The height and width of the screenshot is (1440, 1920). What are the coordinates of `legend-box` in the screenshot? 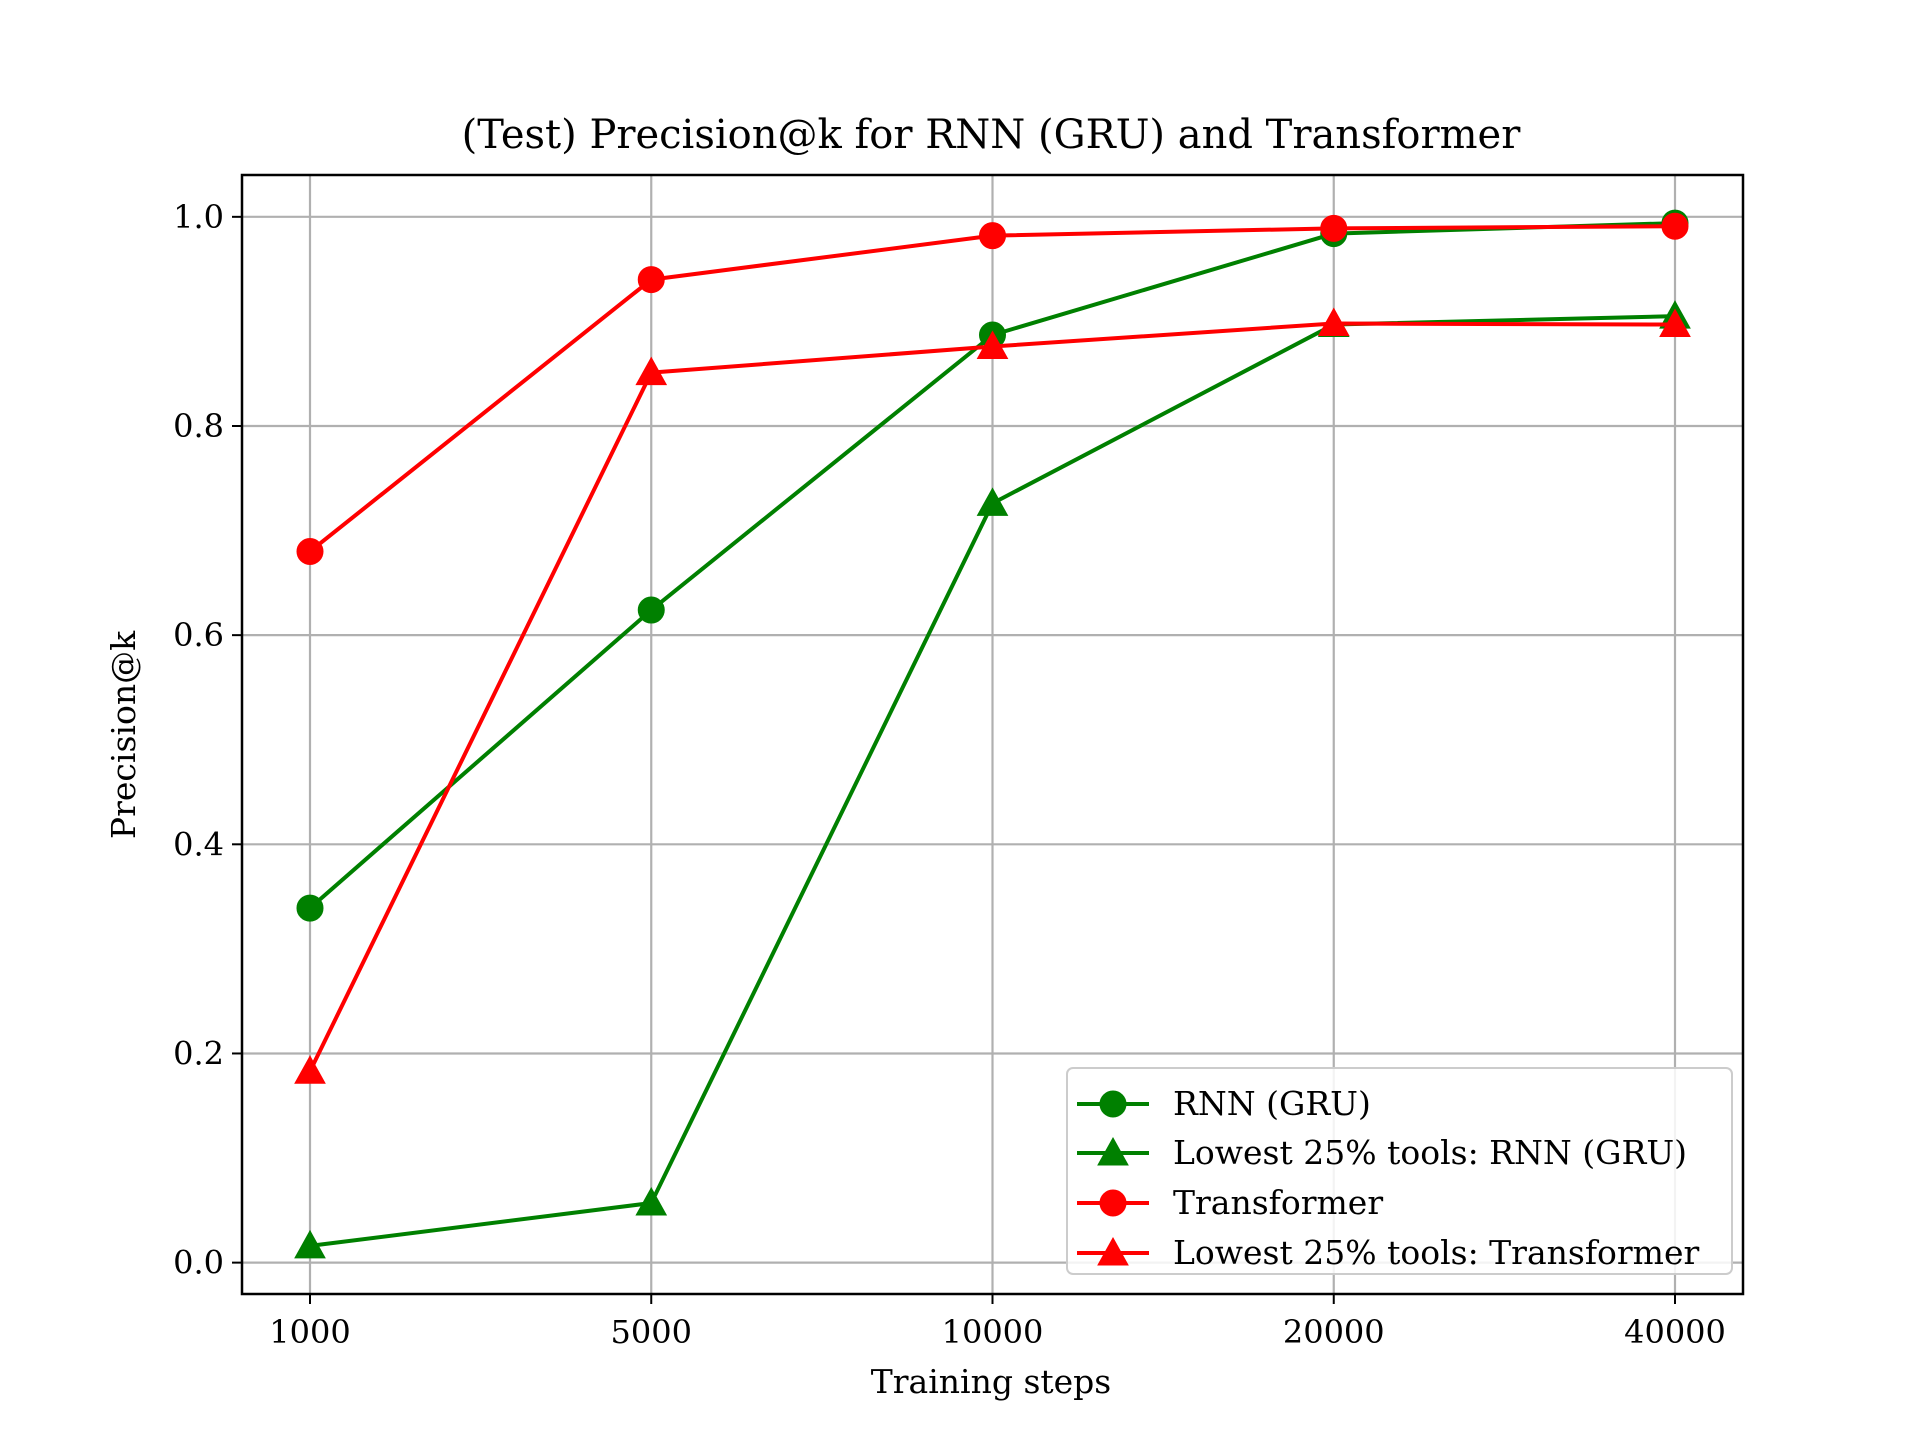 It's located at (1399, 1171).